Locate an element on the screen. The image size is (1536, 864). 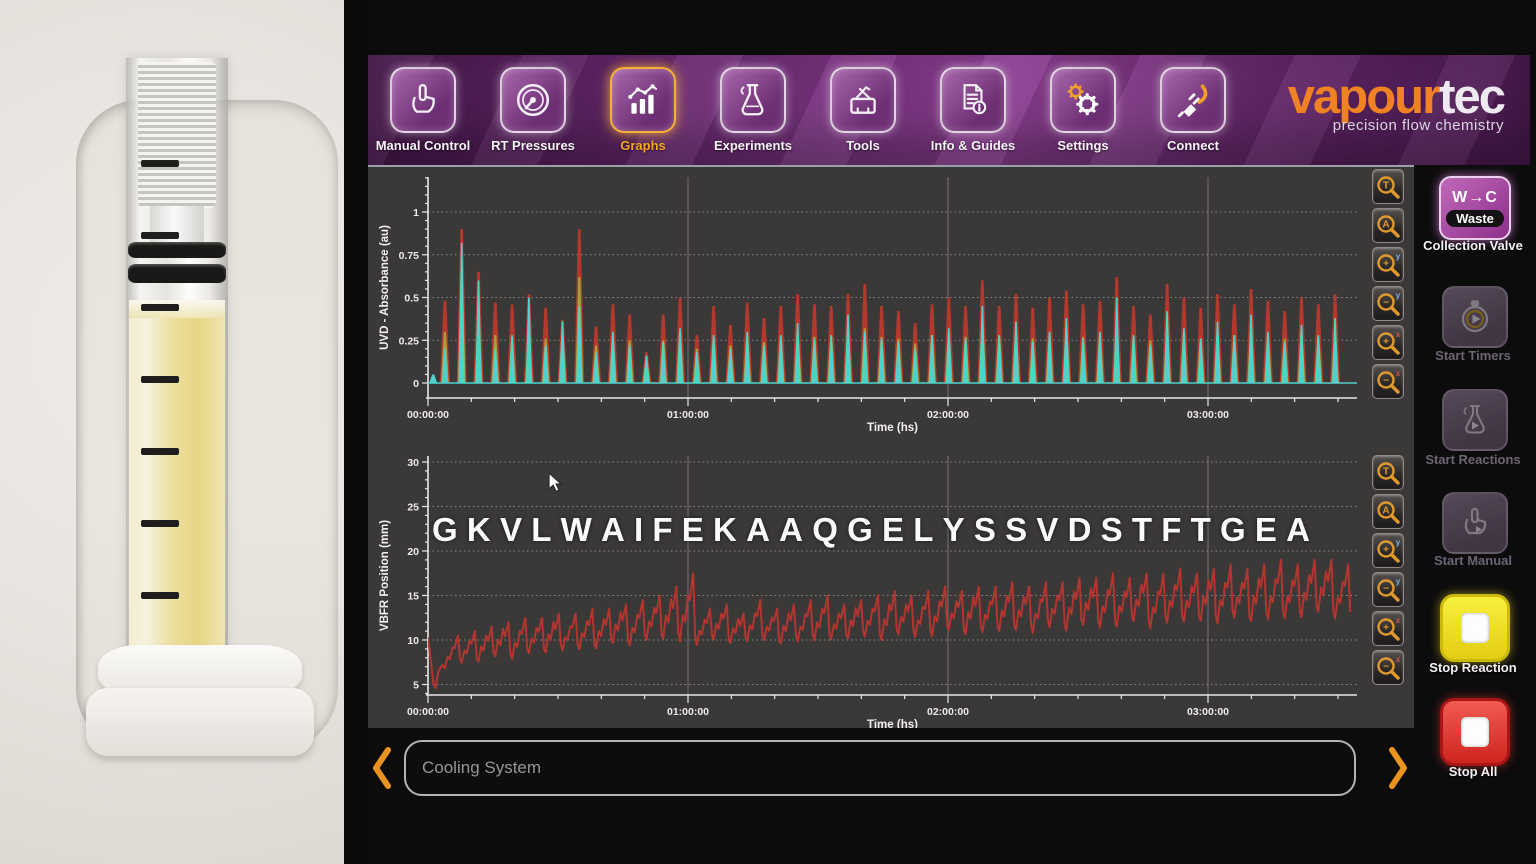
stop-all-label: Stop All is located at coordinates (1473, 771).